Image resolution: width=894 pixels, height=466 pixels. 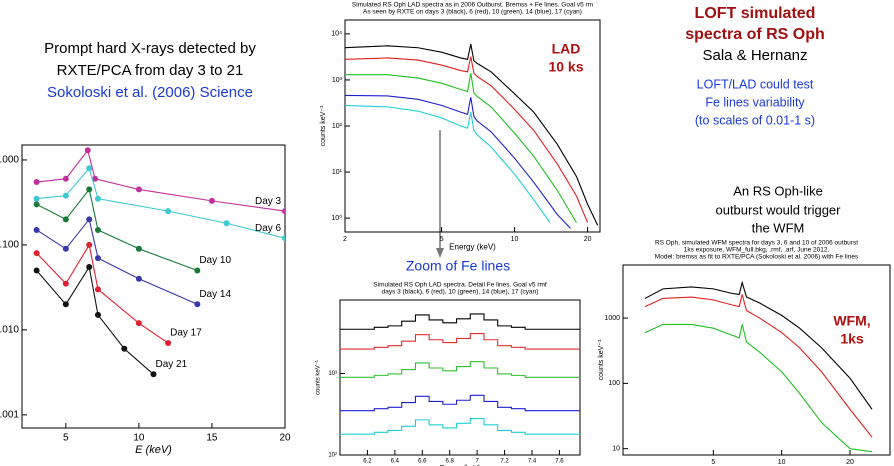 What do you see at coordinates (9, 160) in the screenshot?
I see `y-tick-label: 1.000` at bounding box center [9, 160].